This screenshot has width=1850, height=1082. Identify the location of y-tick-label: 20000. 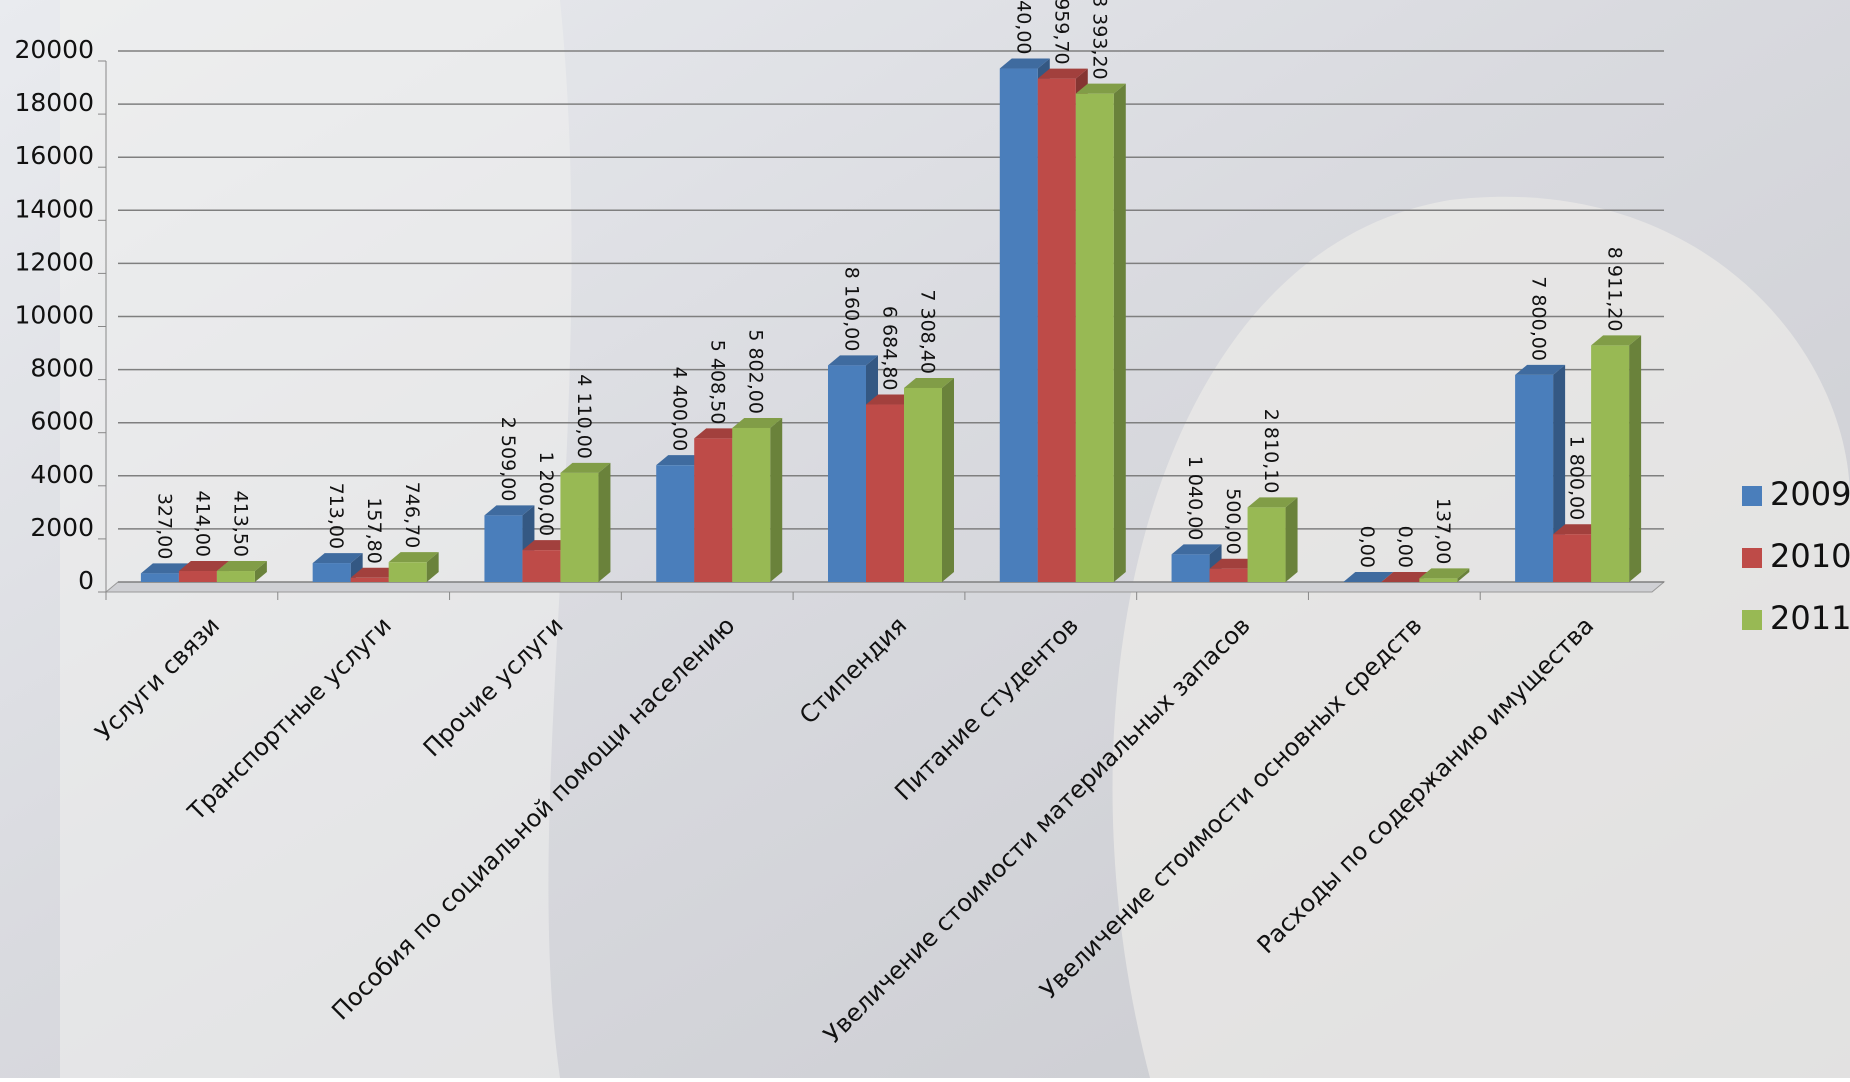
(54, 49).